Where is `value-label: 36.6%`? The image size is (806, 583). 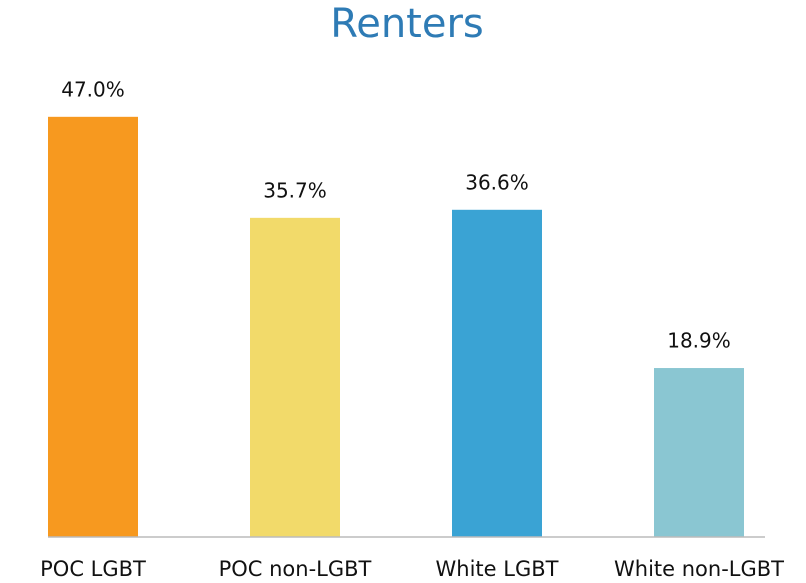
value-label: 36.6% is located at coordinates (497, 182).